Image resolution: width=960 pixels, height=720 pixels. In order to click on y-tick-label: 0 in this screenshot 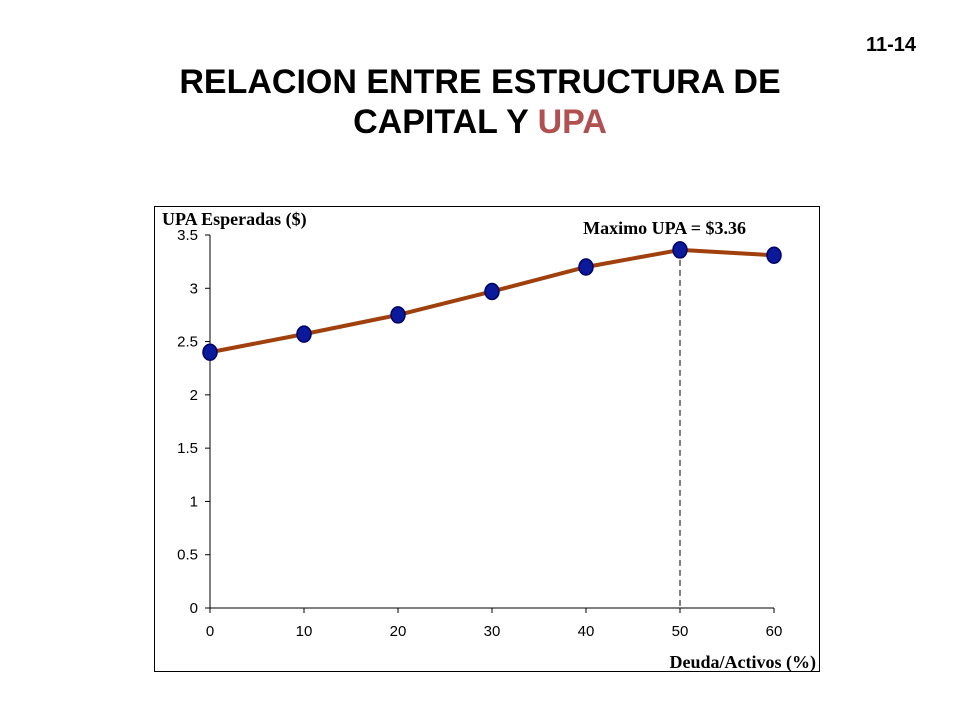, I will do `click(194, 608)`.